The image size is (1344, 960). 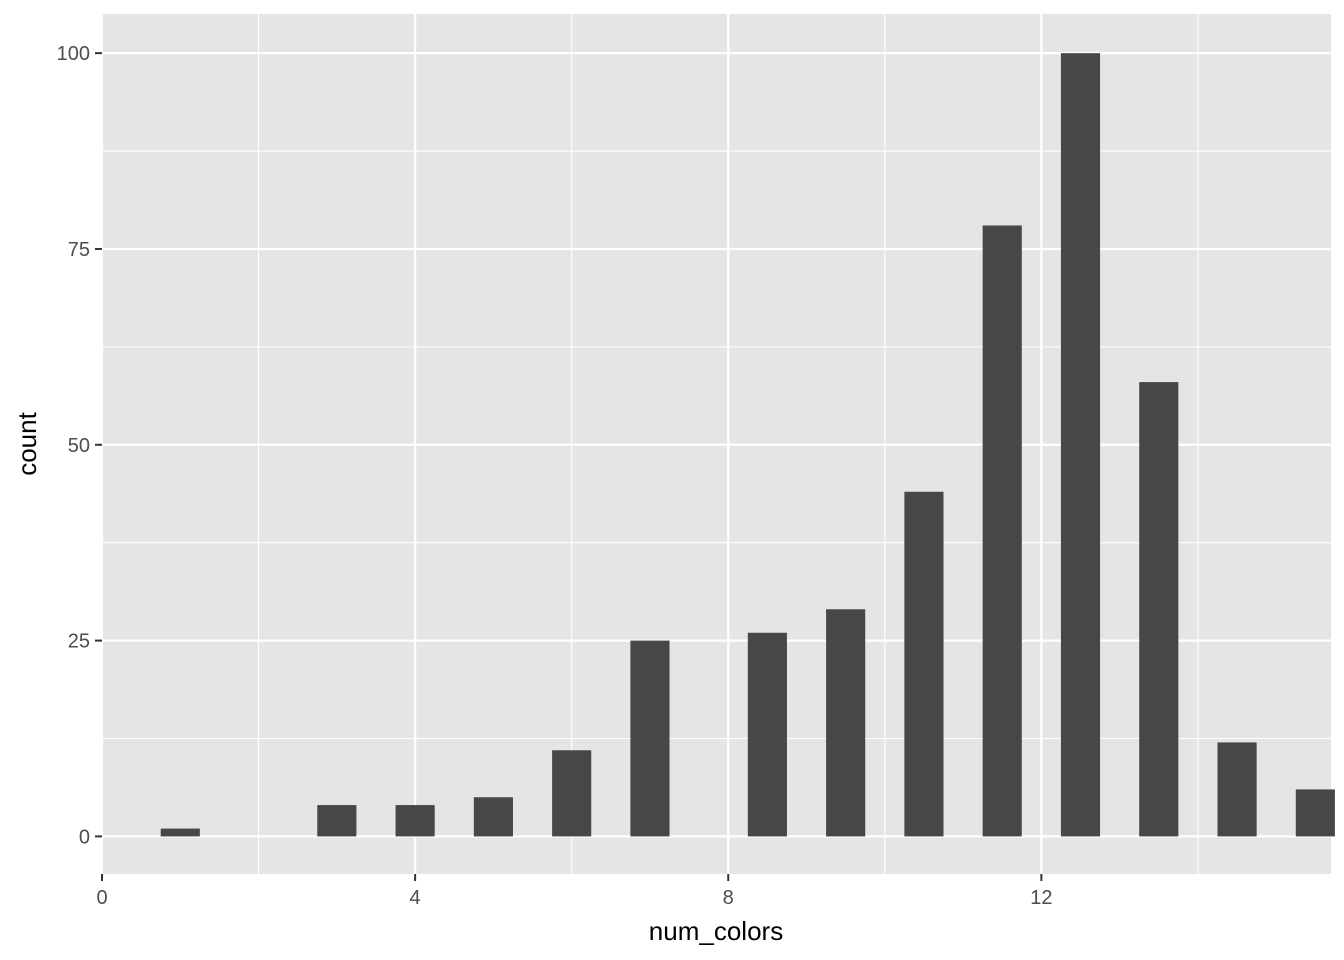 I want to click on y-tick-label: 75, so click(x=79, y=250).